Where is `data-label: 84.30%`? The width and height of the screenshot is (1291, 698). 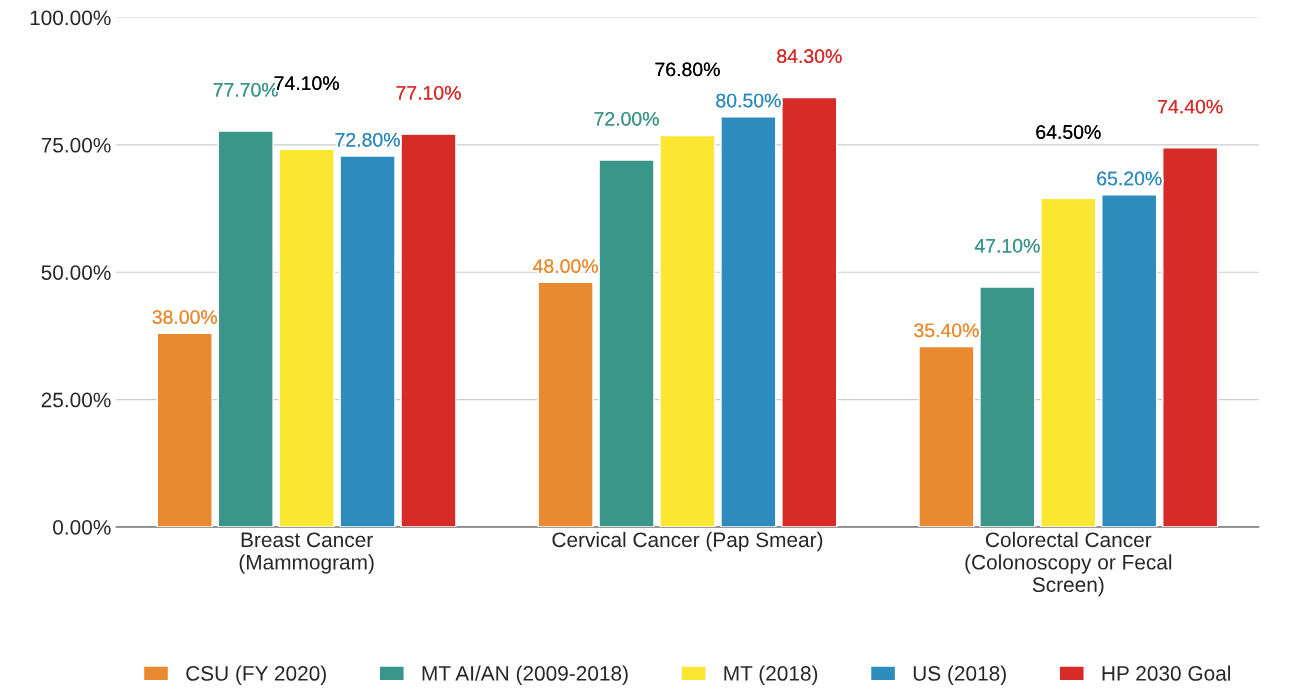 data-label: 84.30% is located at coordinates (809, 56).